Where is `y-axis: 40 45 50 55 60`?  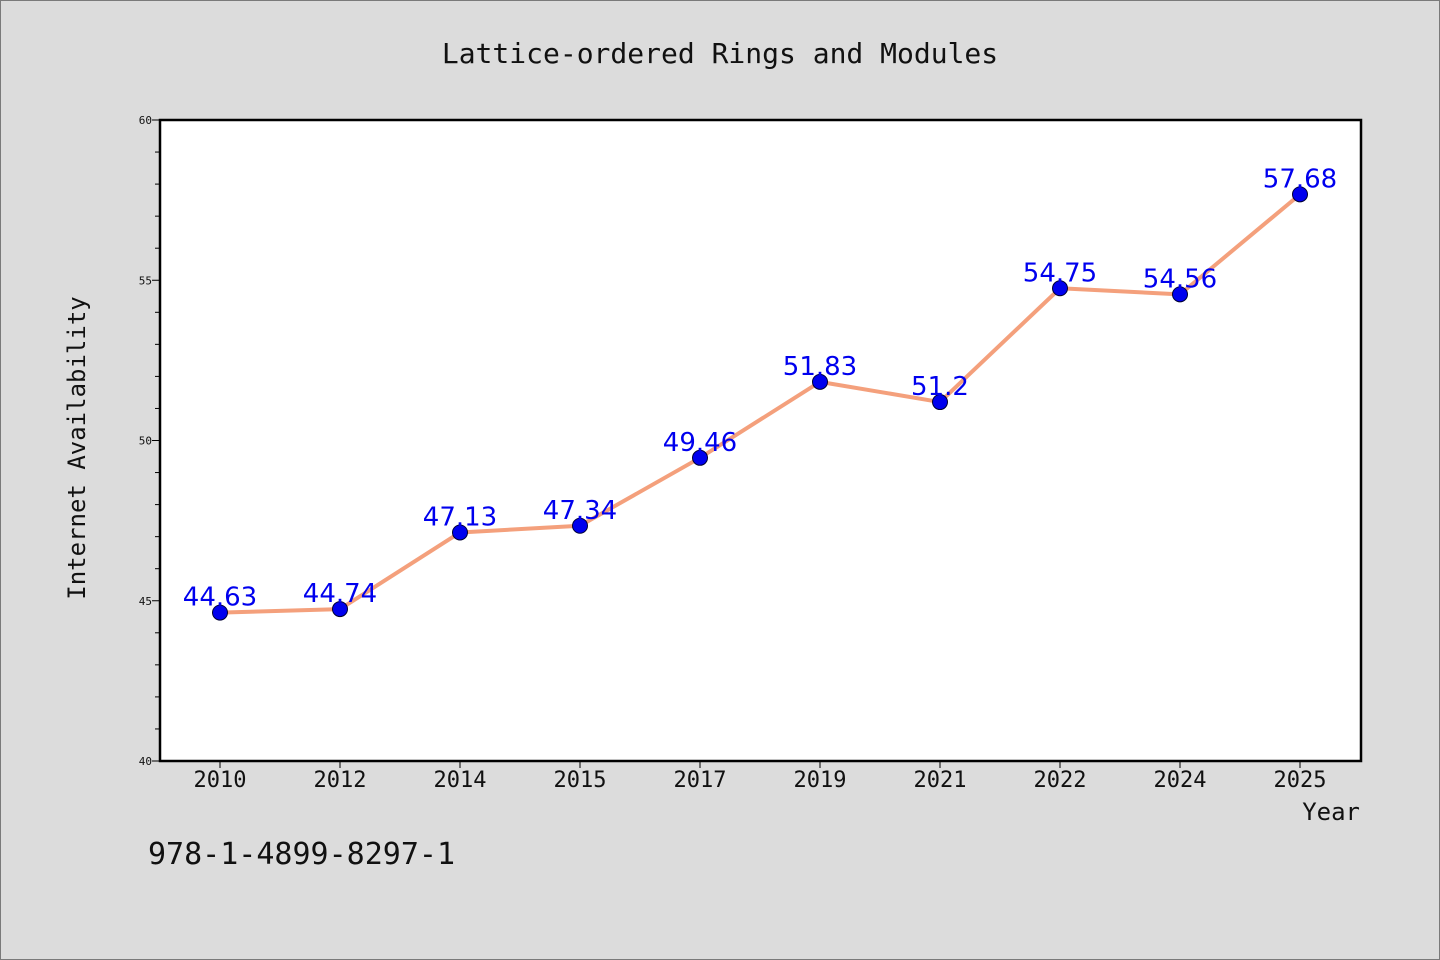 y-axis: 40 45 50 55 60 is located at coordinates (149, 441).